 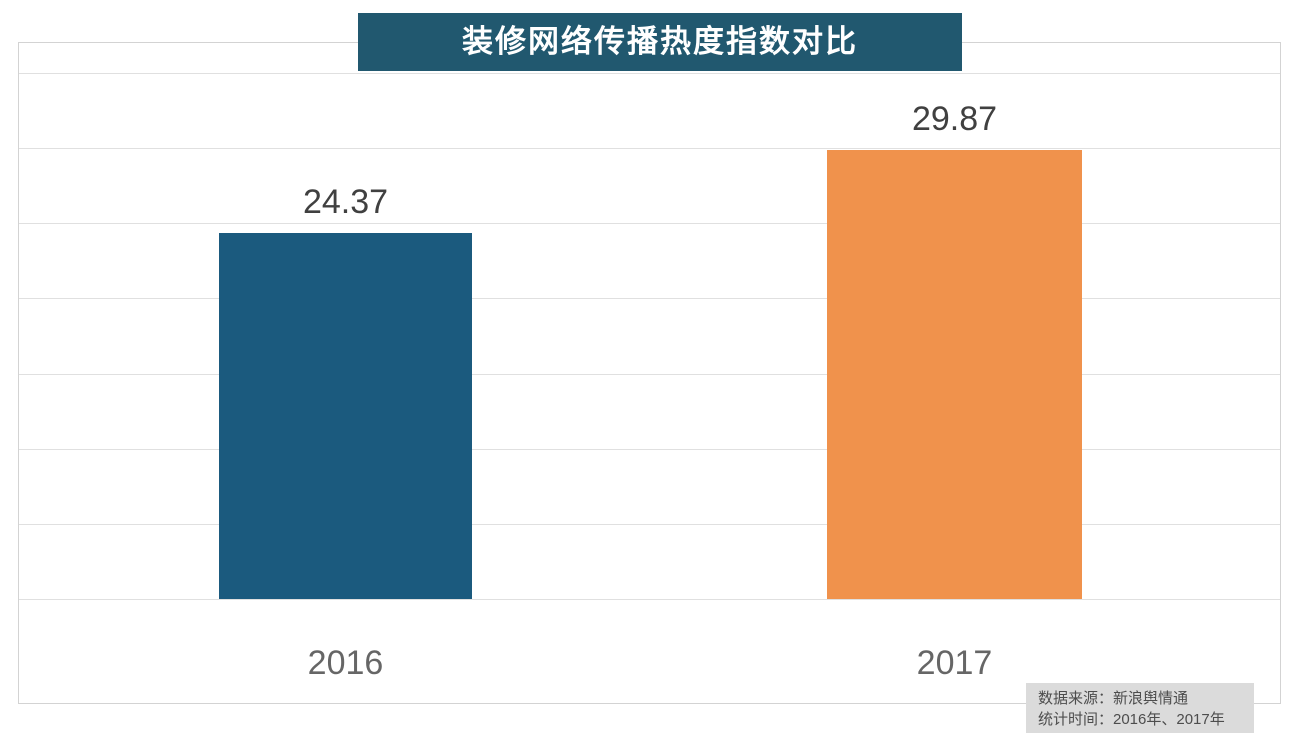 I want to click on value-label-2016: 24.37, so click(x=345, y=202).